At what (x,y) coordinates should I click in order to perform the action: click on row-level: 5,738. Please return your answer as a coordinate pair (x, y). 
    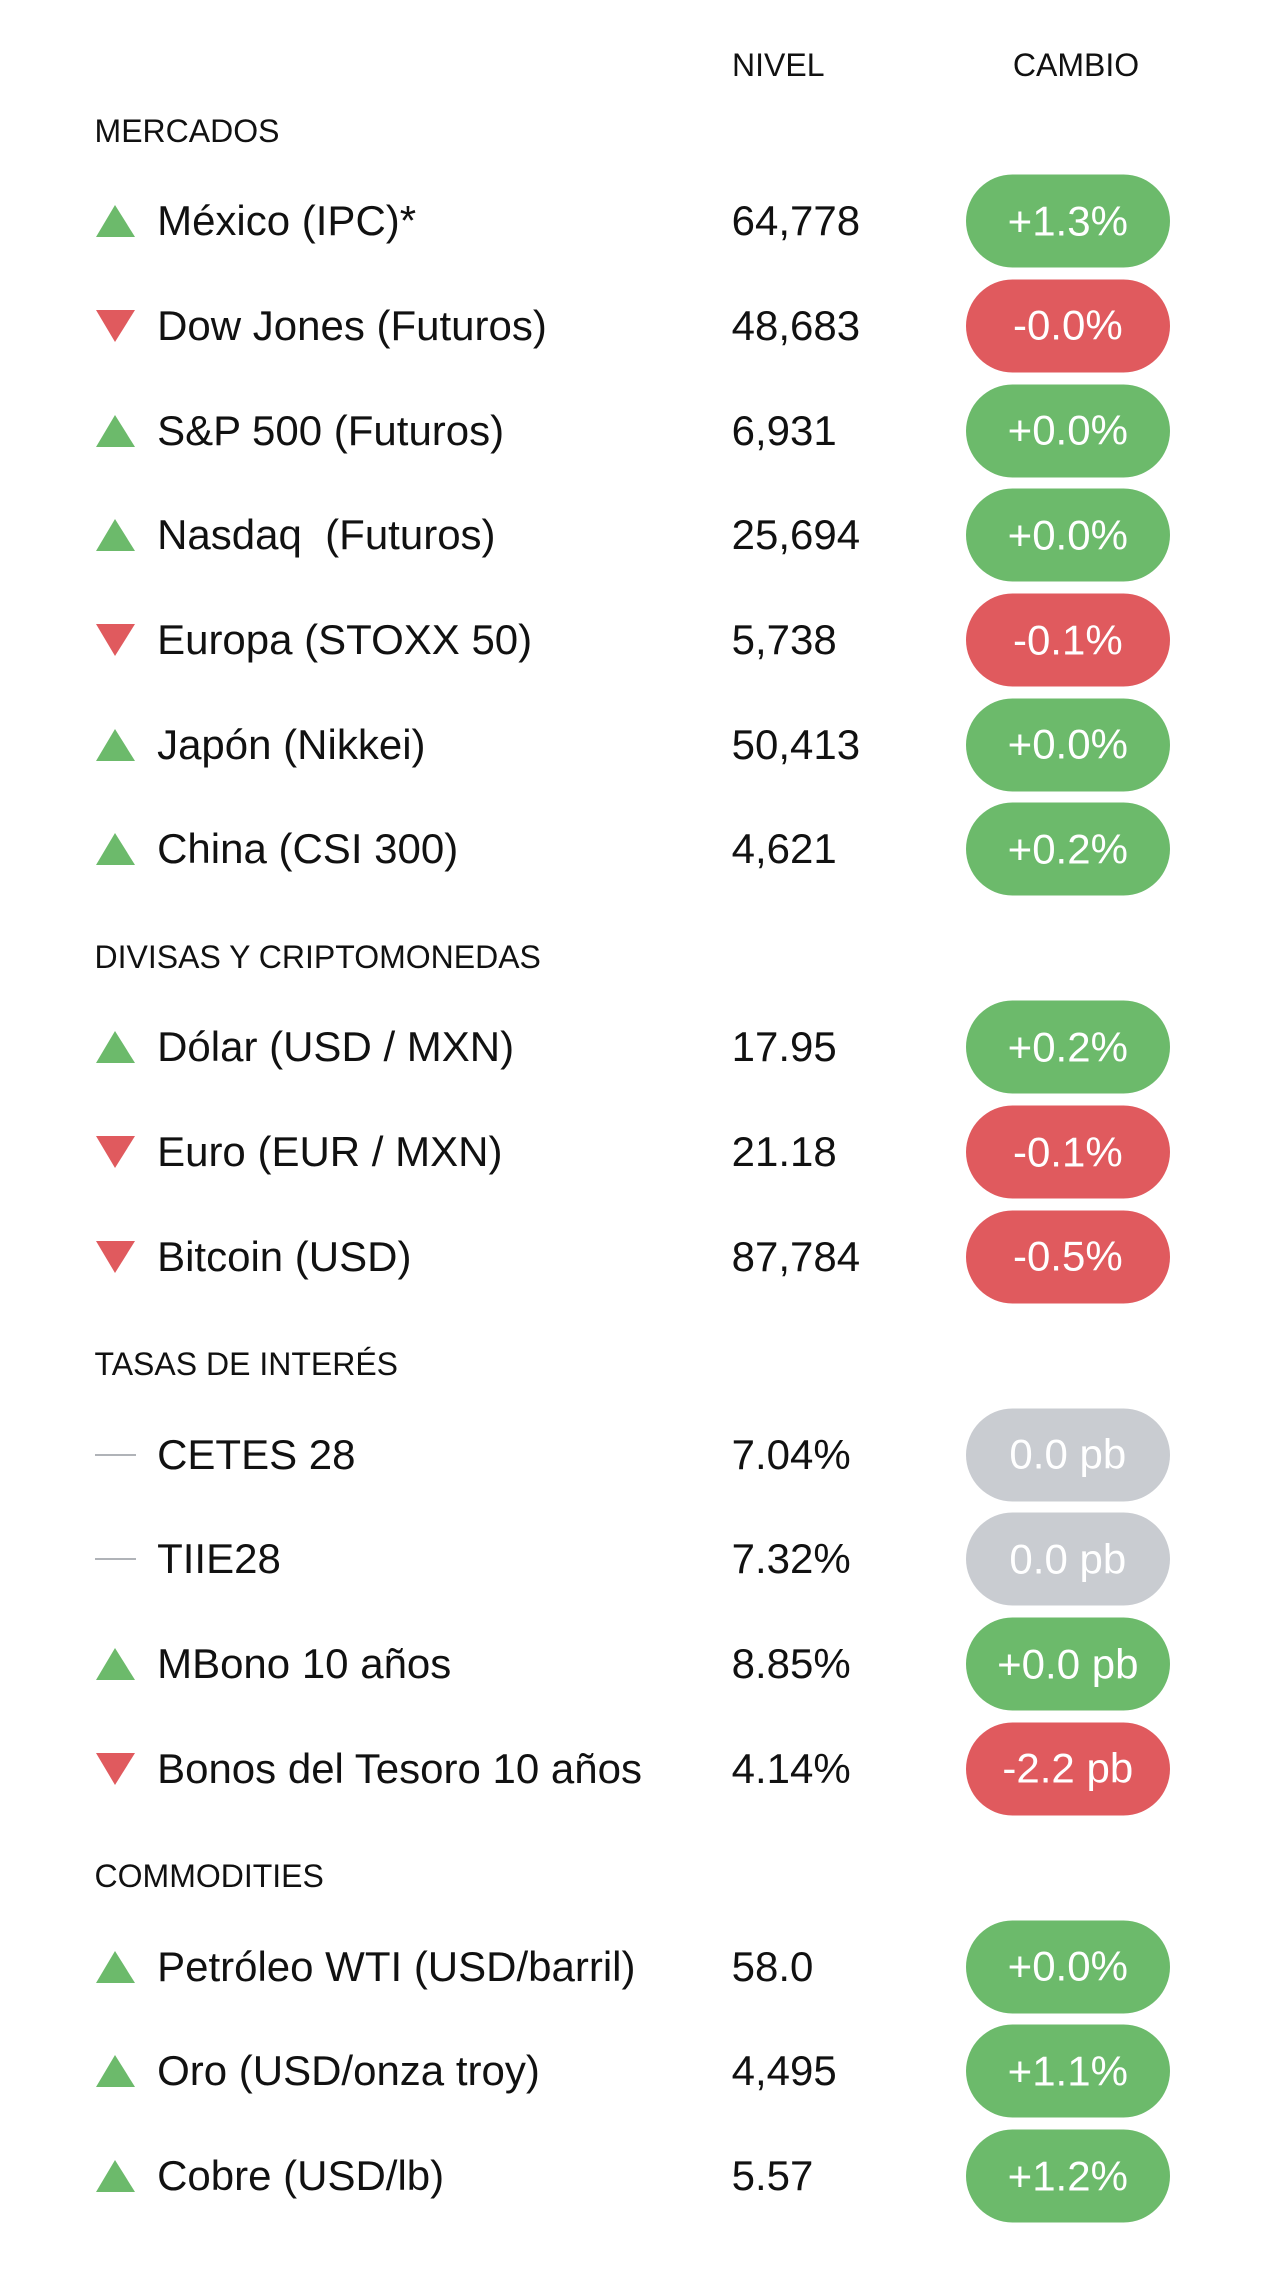
    Looking at the image, I should click on (784, 639).